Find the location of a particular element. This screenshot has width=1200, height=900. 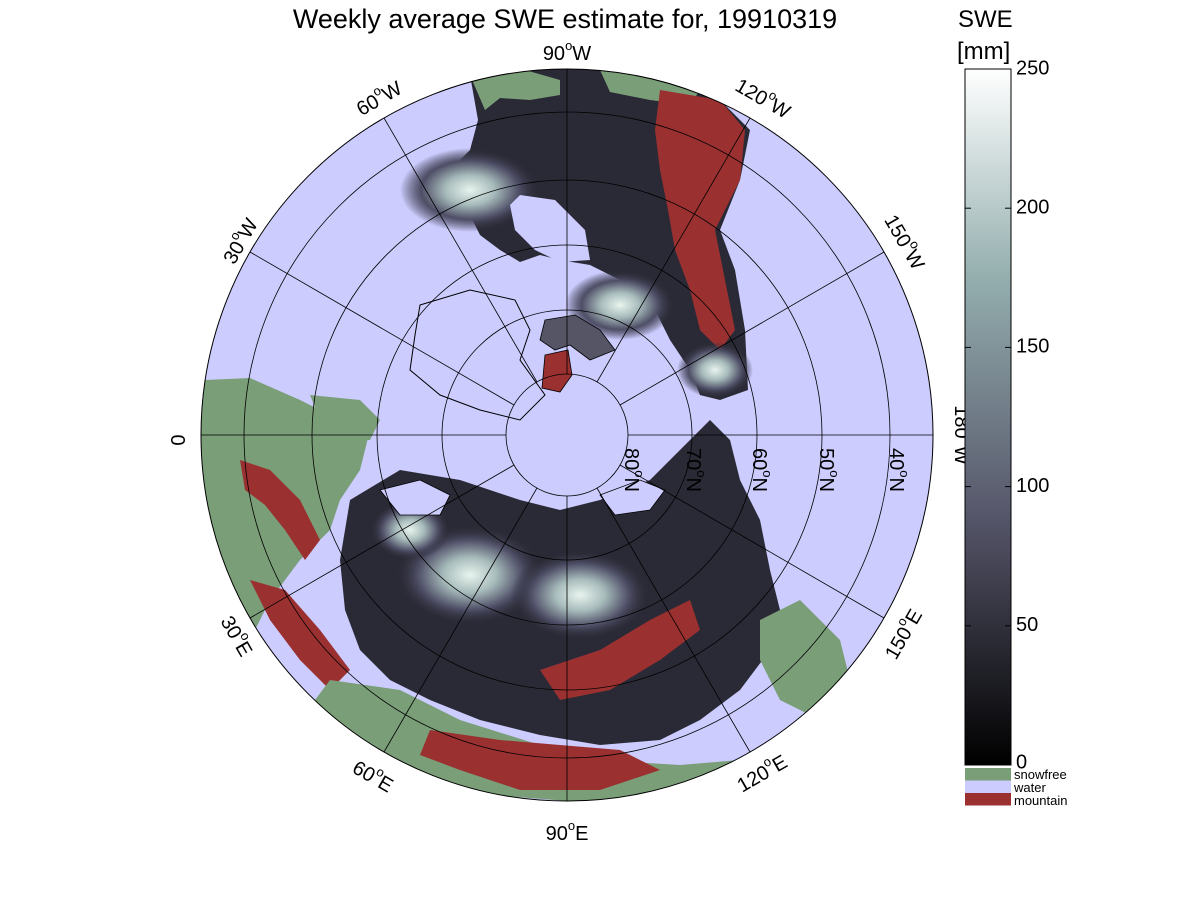

legend-swatch-mountain is located at coordinates (988, 799).